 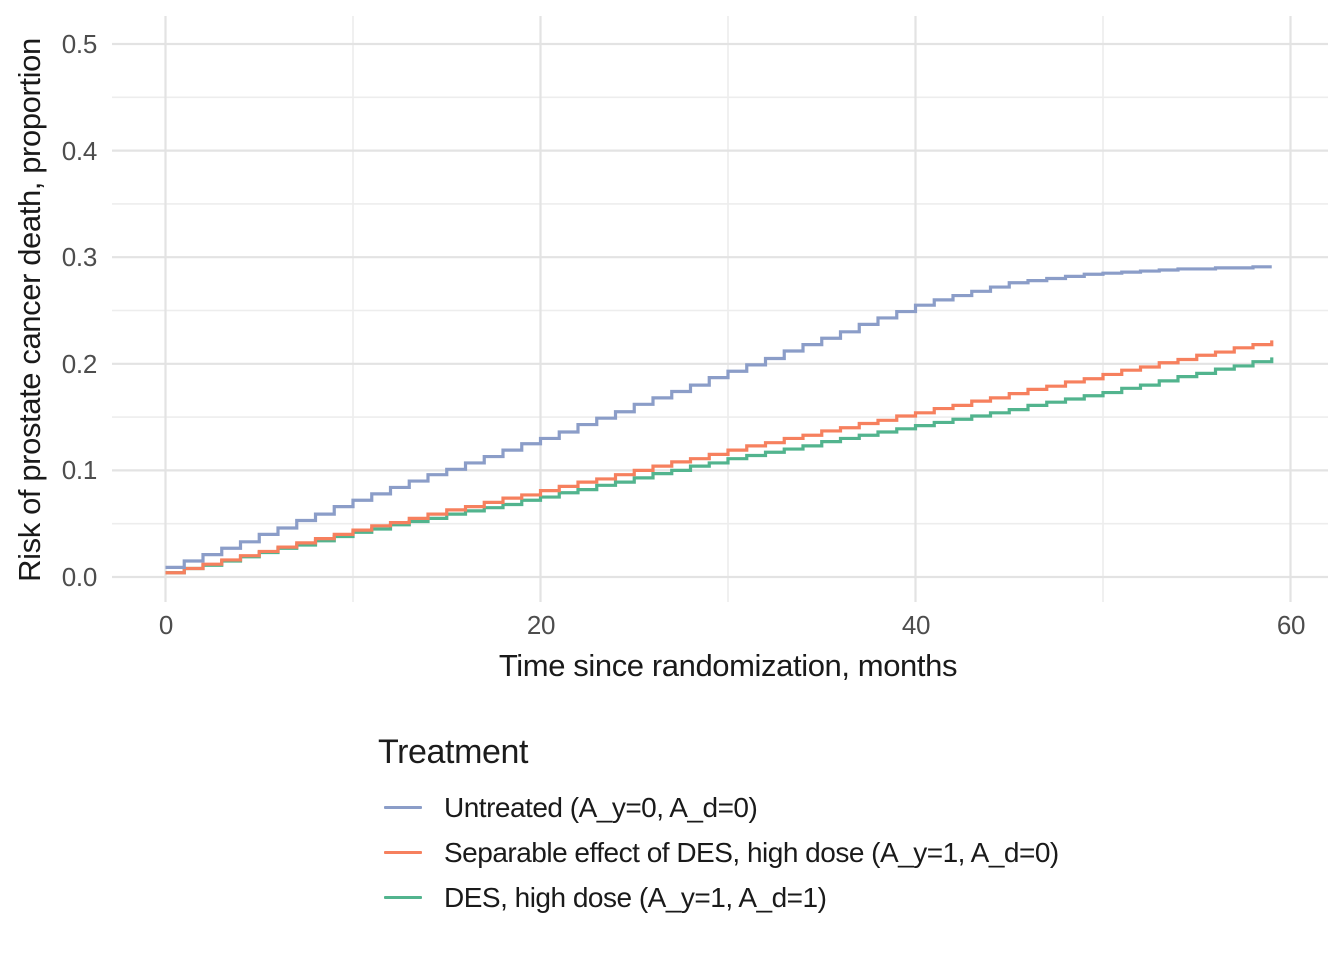 I want to click on legend-row-untreated: Untreated (A_y=0, A_d=0), so click(x=718, y=807).